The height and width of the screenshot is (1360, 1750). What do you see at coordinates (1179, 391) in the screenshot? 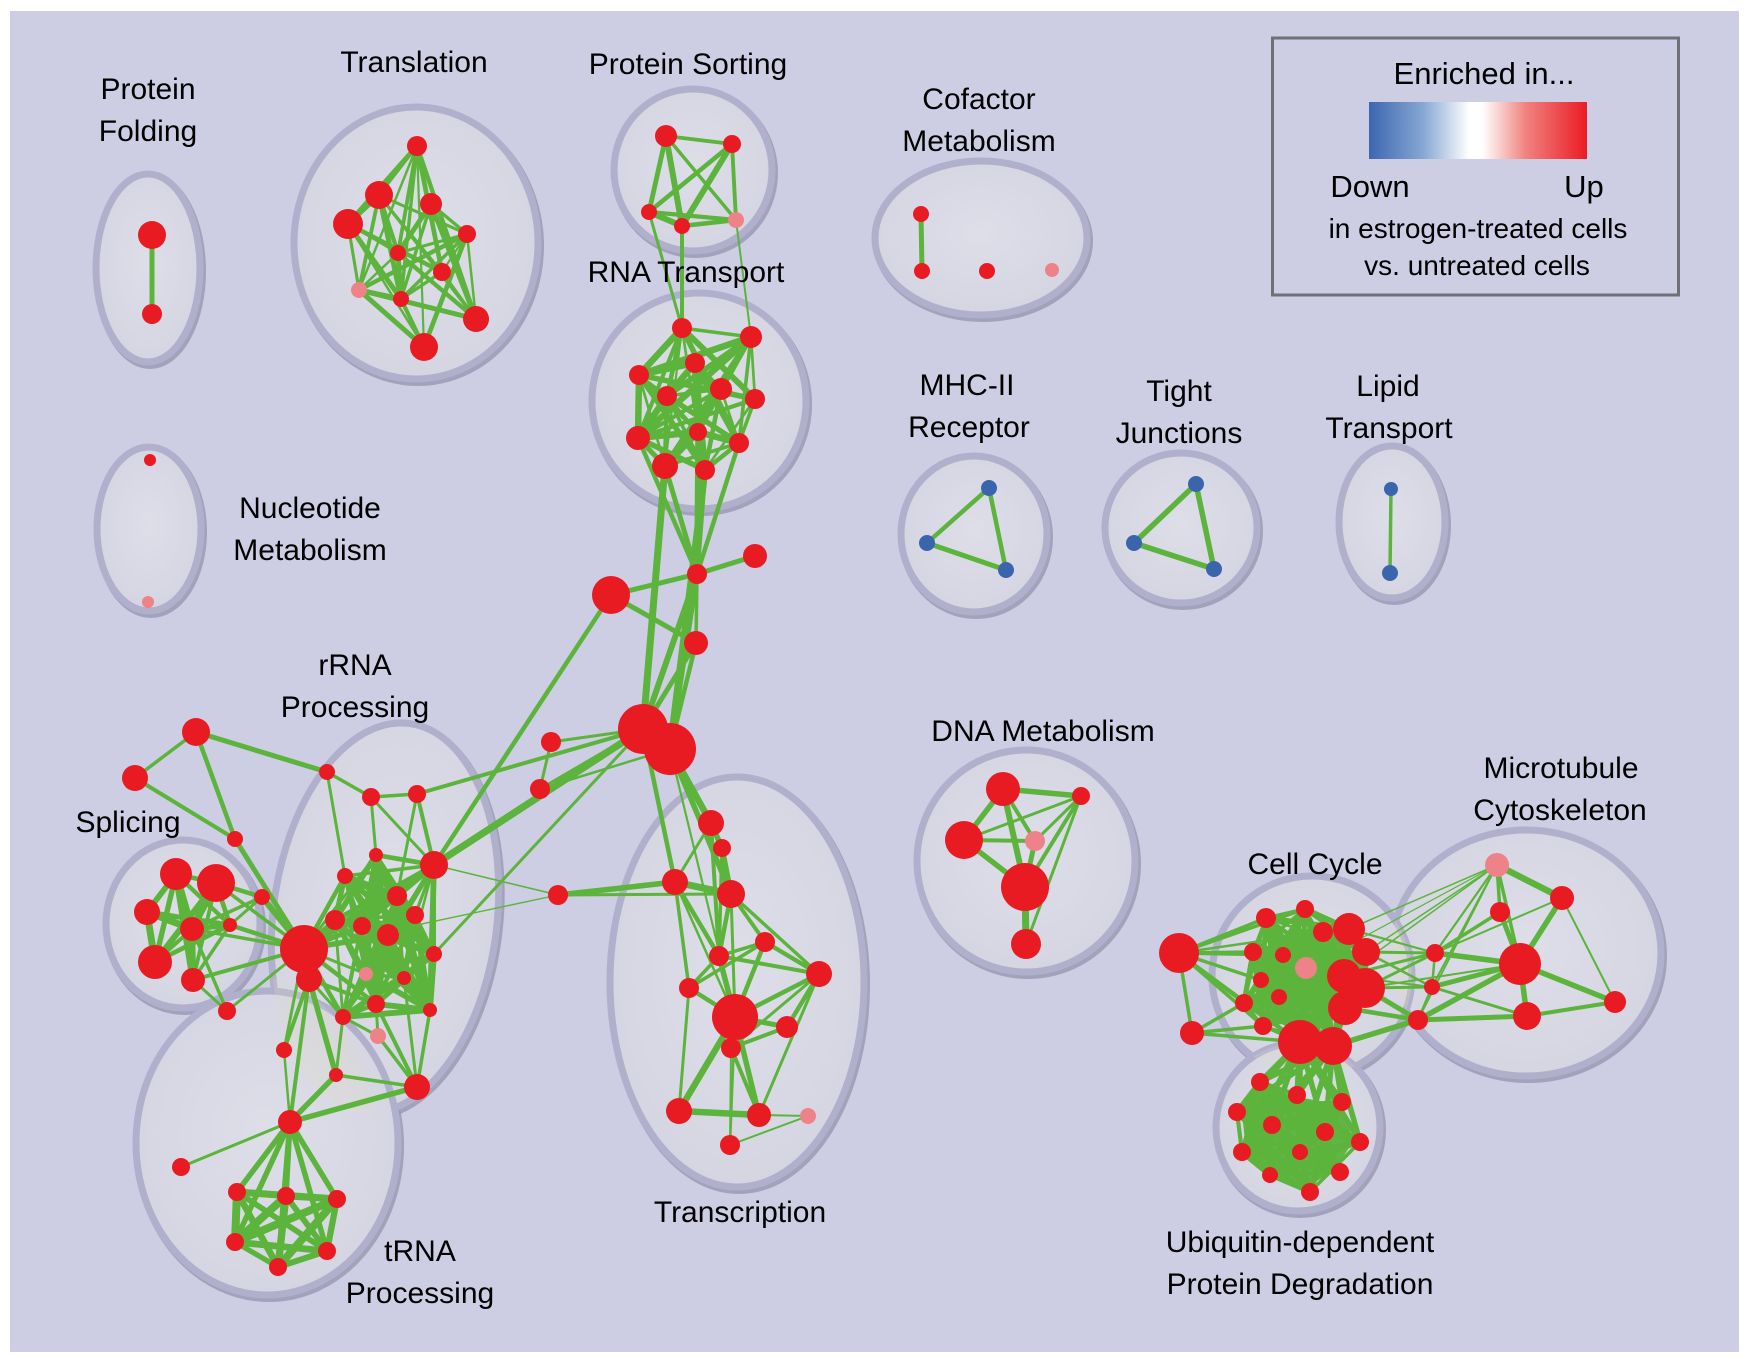
I see `svg-text: Tight` at bounding box center [1179, 391].